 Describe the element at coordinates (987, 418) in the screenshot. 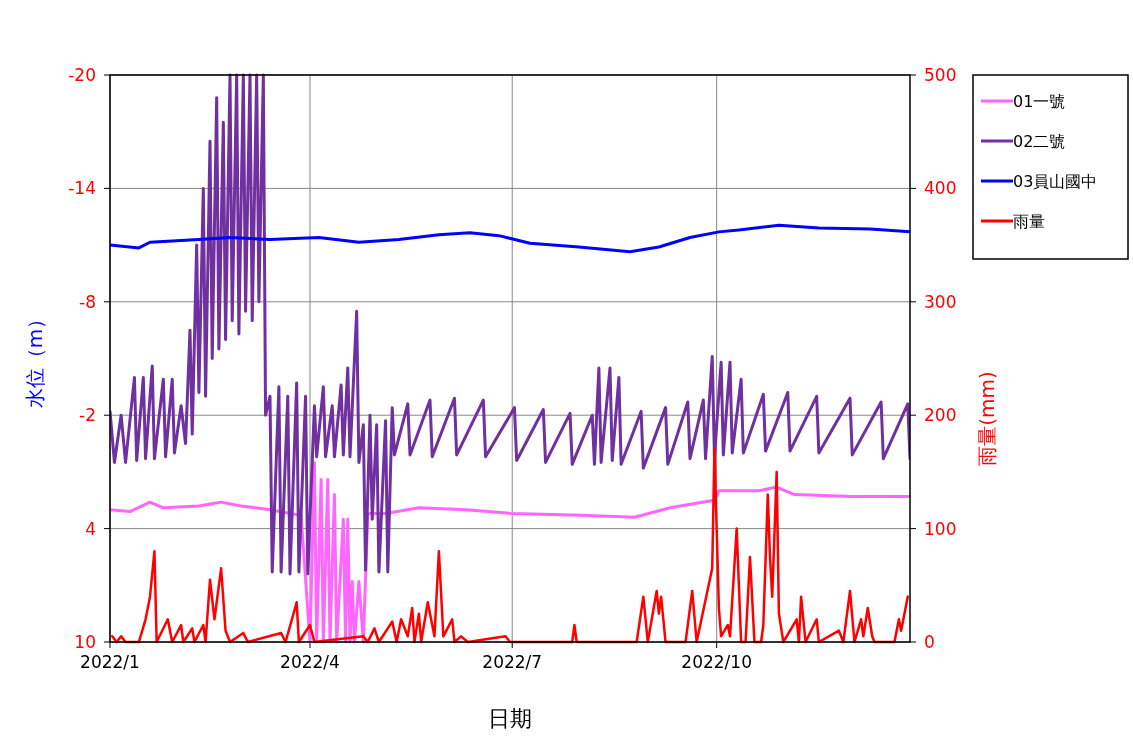

I see `y2-axis-title: 雨量(mm)` at that location.